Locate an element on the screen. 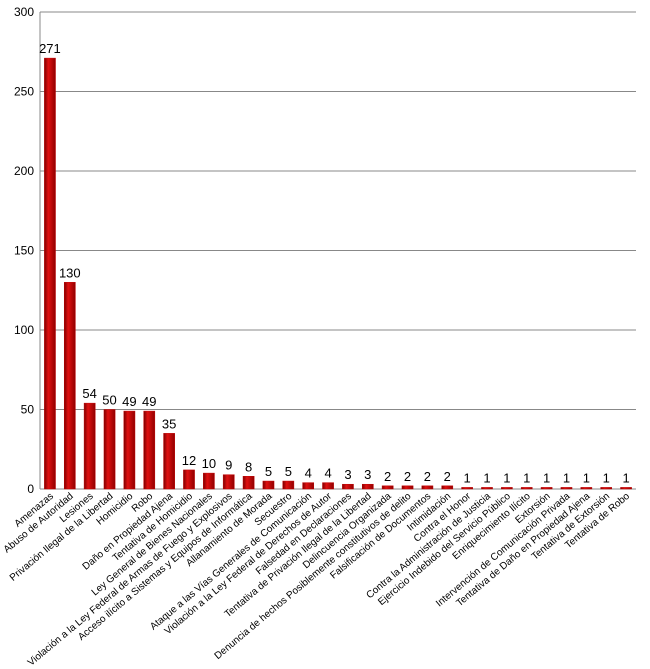 The height and width of the screenshot is (669, 650). value-label: 12 is located at coordinates (189, 460).